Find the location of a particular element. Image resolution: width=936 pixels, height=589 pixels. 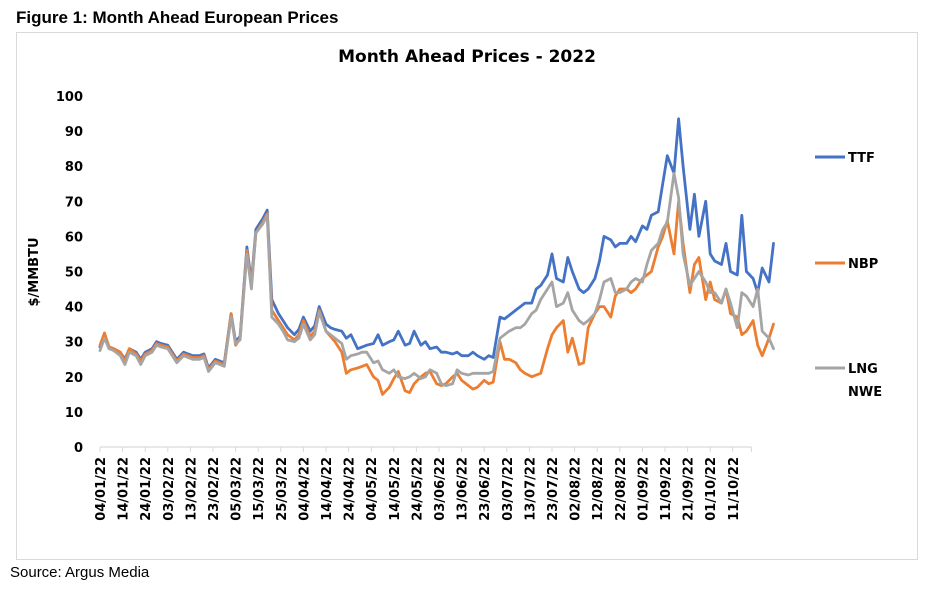

legend-label: TTF is located at coordinates (861, 158).